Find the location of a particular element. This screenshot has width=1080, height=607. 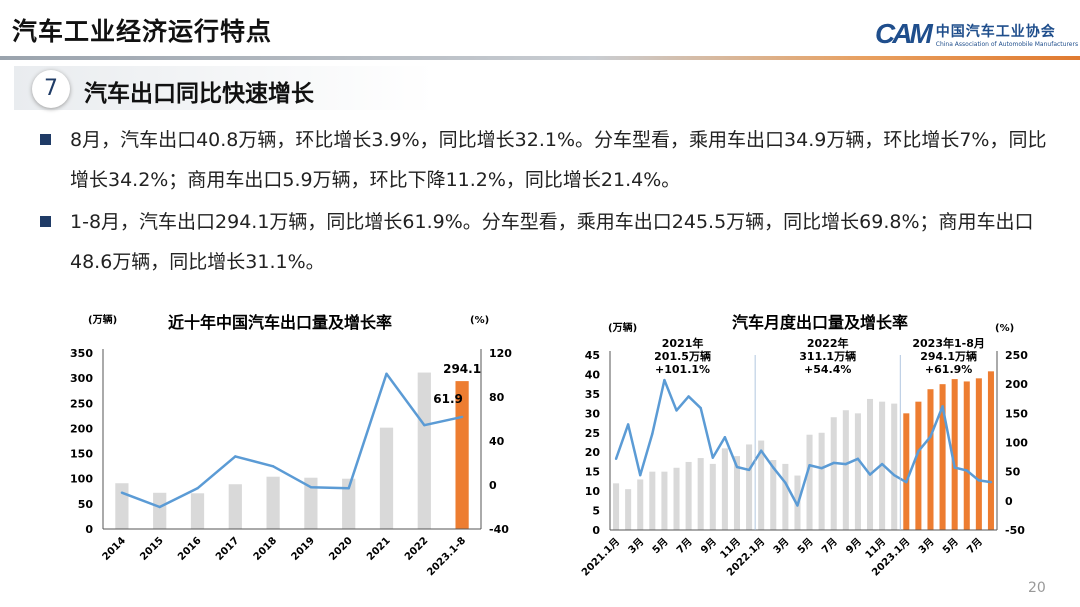

y-tick-label: 35 is located at coordinates (592, 394).